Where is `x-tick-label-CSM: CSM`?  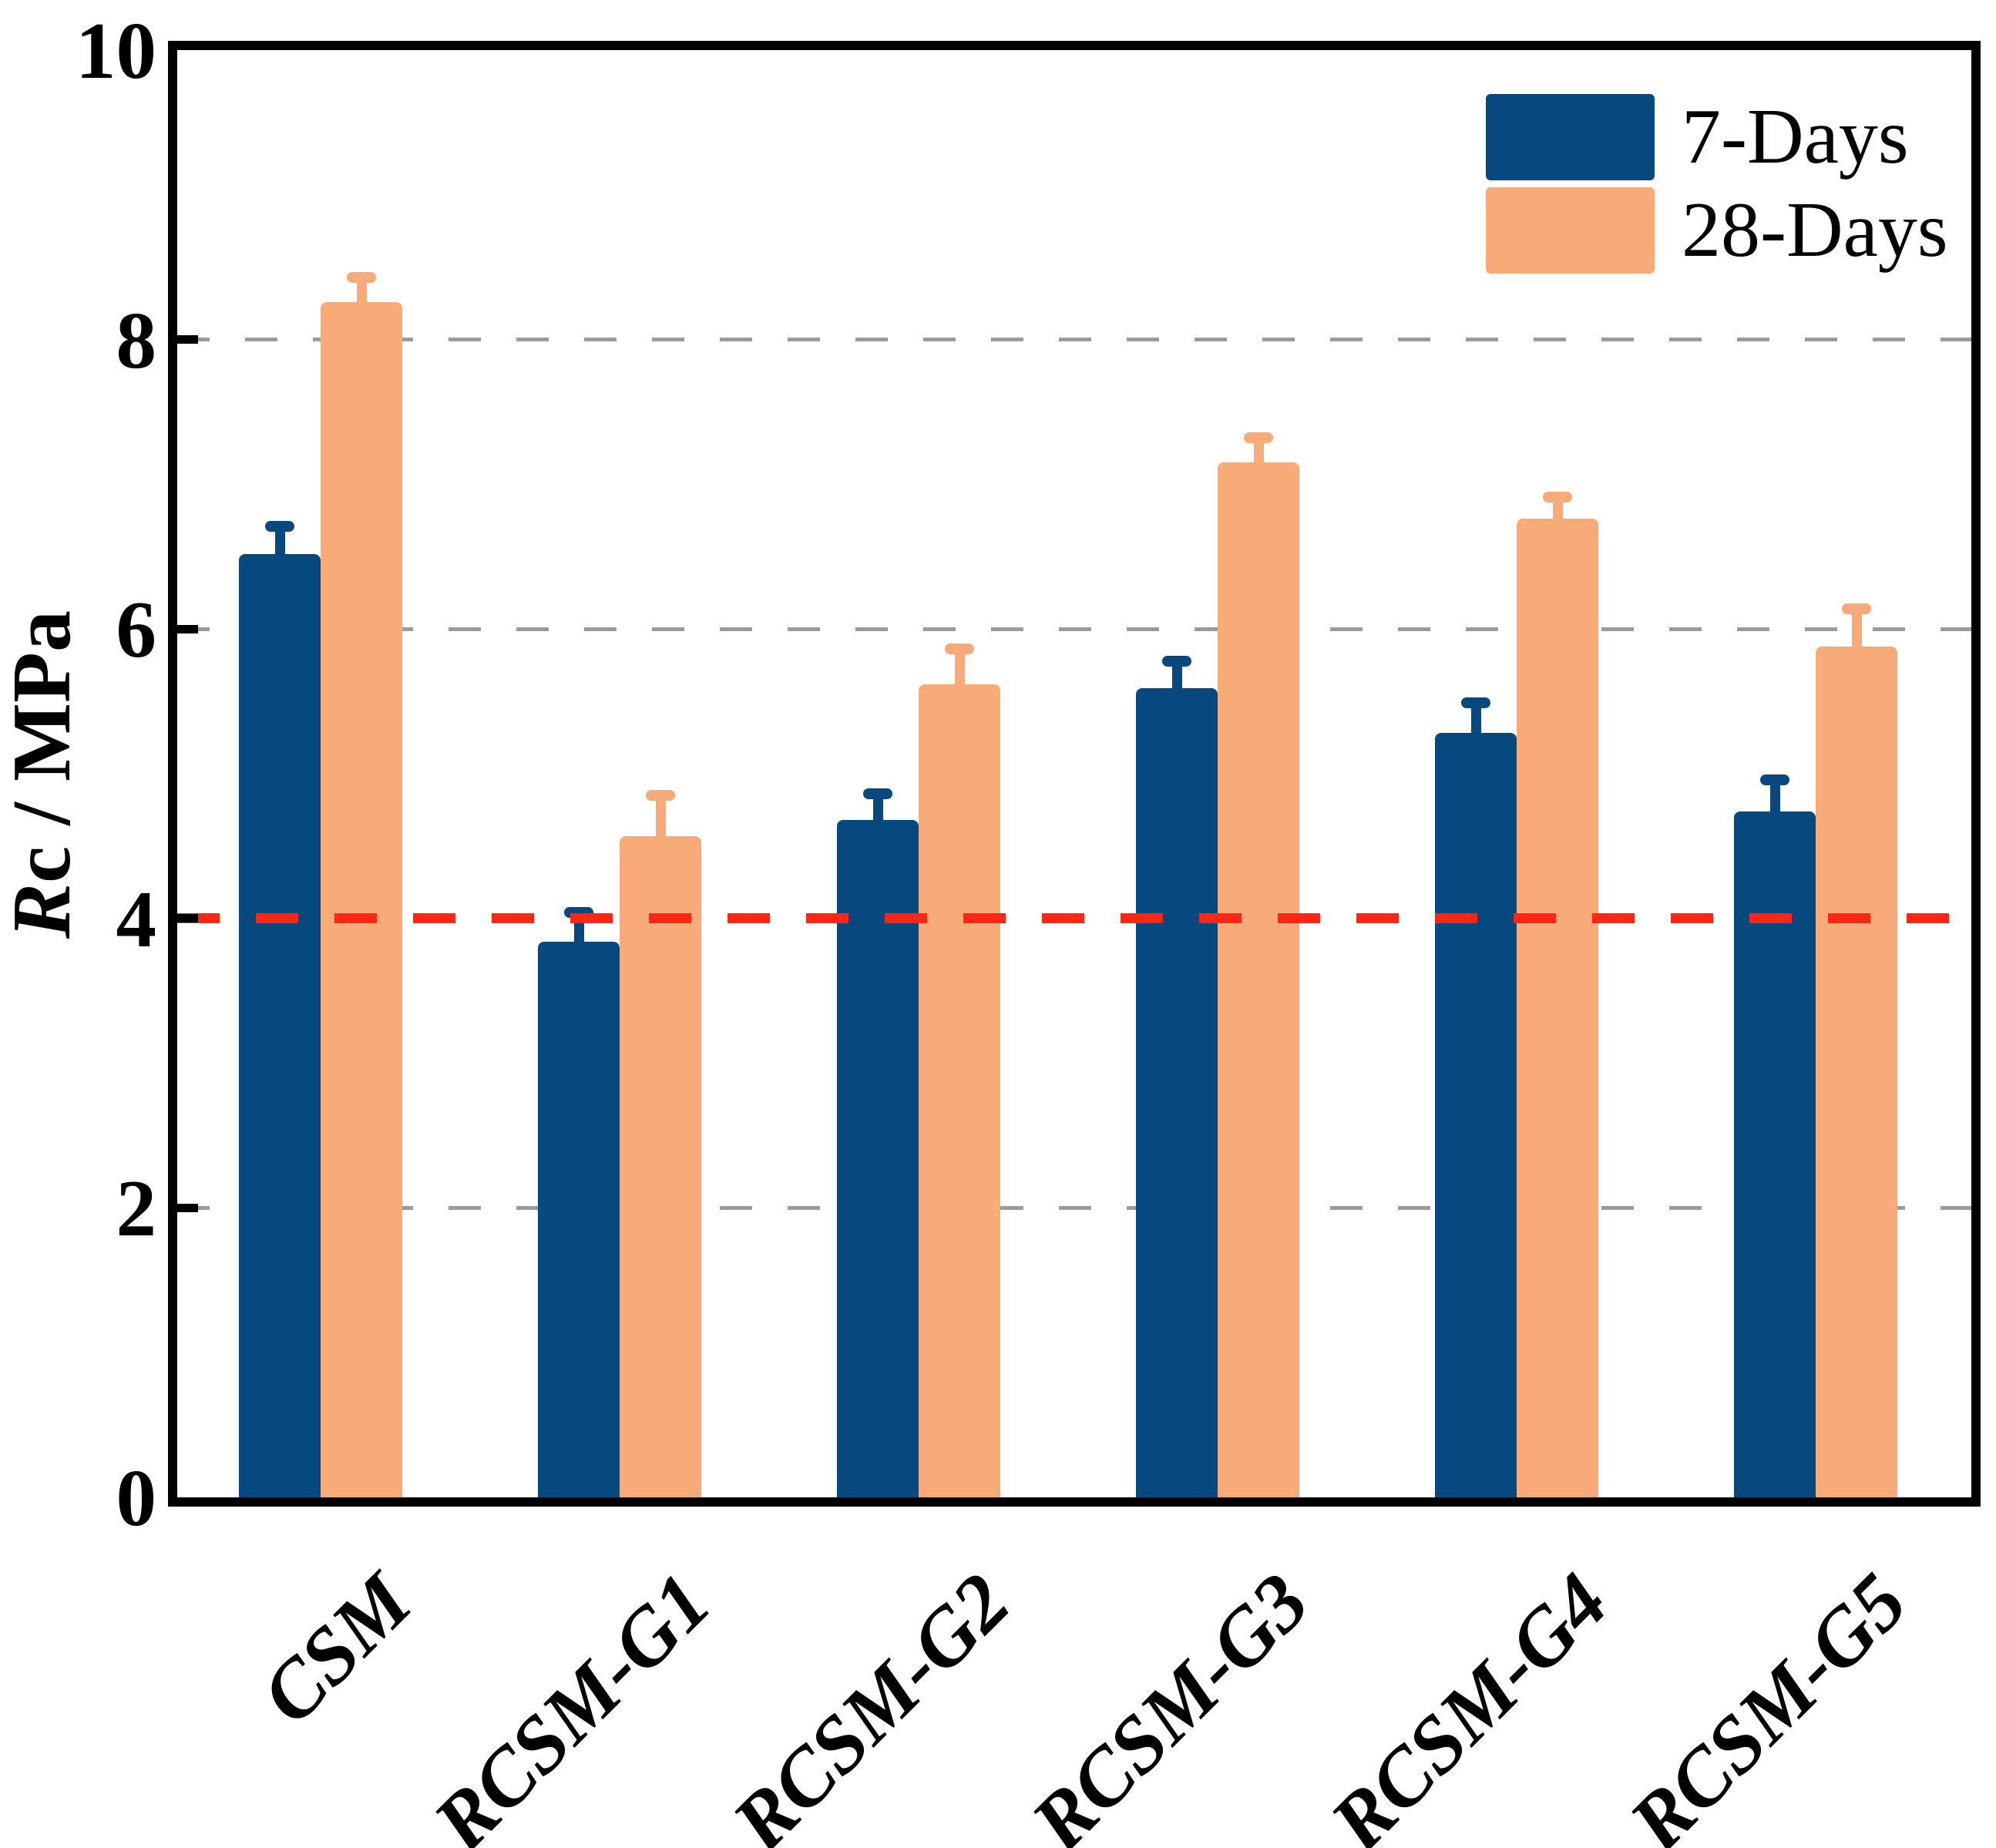
x-tick-label-CSM: CSM is located at coordinates (336, 1648).